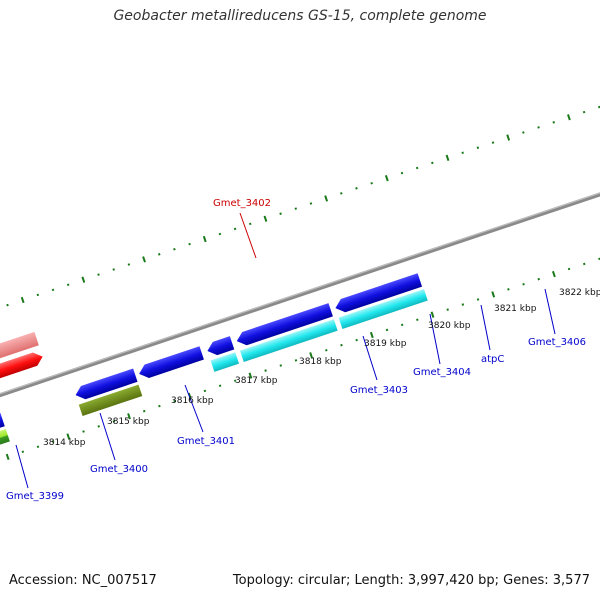 The height and width of the screenshot is (600, 600). What do you see at coordinates (383, 309) in the screenshot?
I see `cds-bar-next` at bounding box center [383, 309].